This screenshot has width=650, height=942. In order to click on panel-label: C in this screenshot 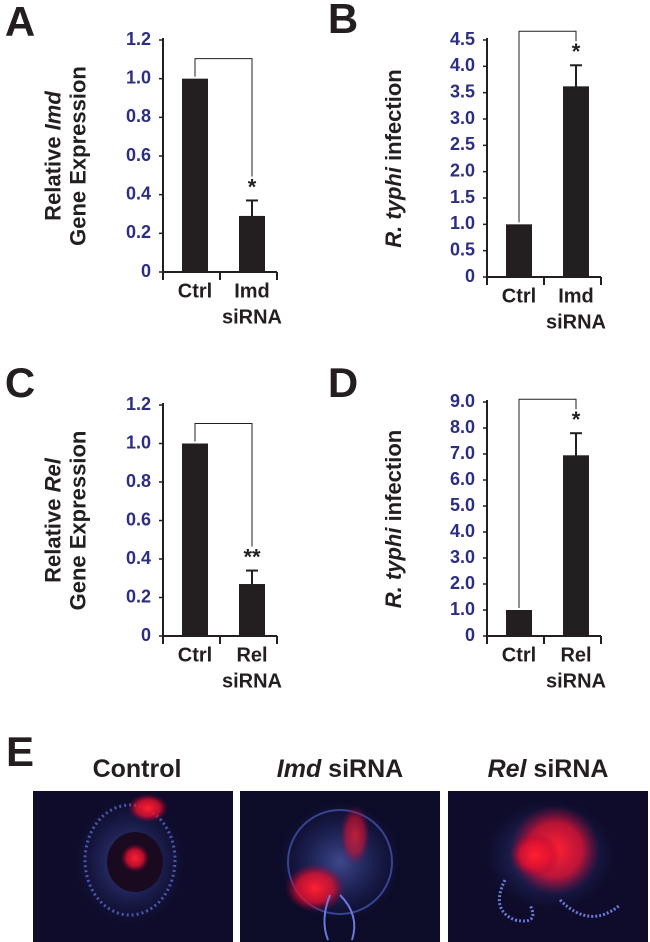, I will do `click(20, 382)`.